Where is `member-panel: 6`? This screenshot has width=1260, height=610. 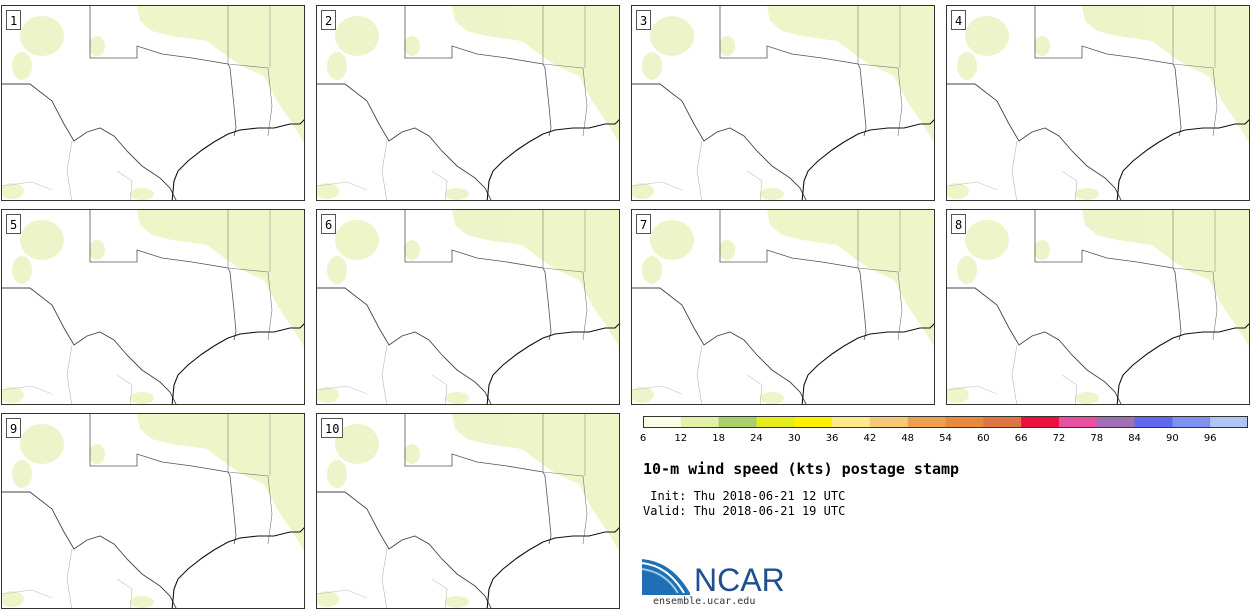
member-panel: 6 is located at coordinates (468, 307).